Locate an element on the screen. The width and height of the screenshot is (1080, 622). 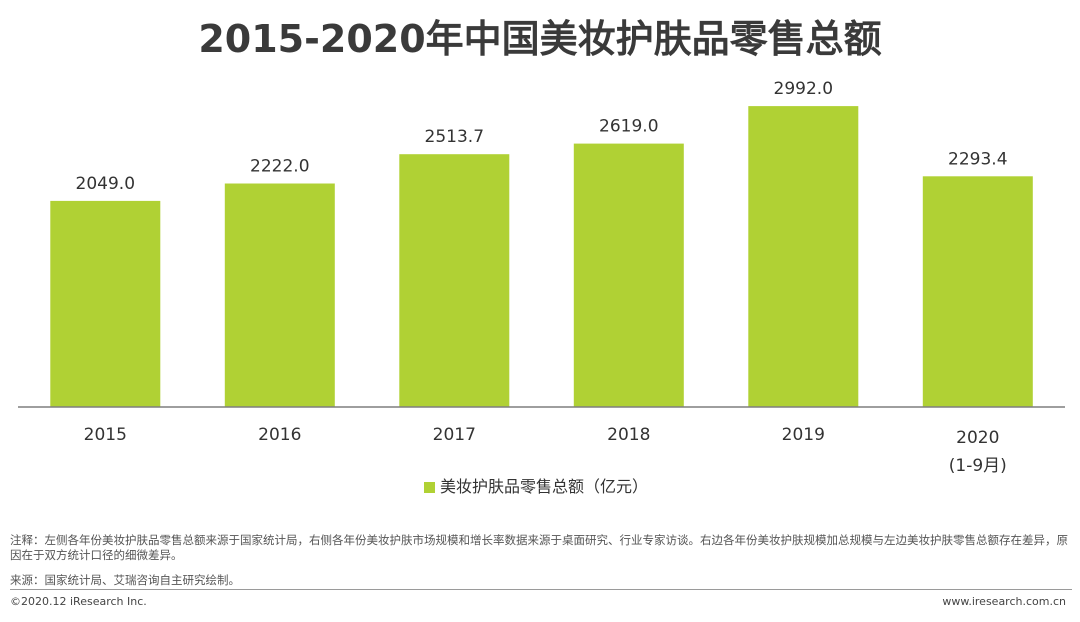
x-tick-label-2017: 2017 is located at coordinates (454, 435).